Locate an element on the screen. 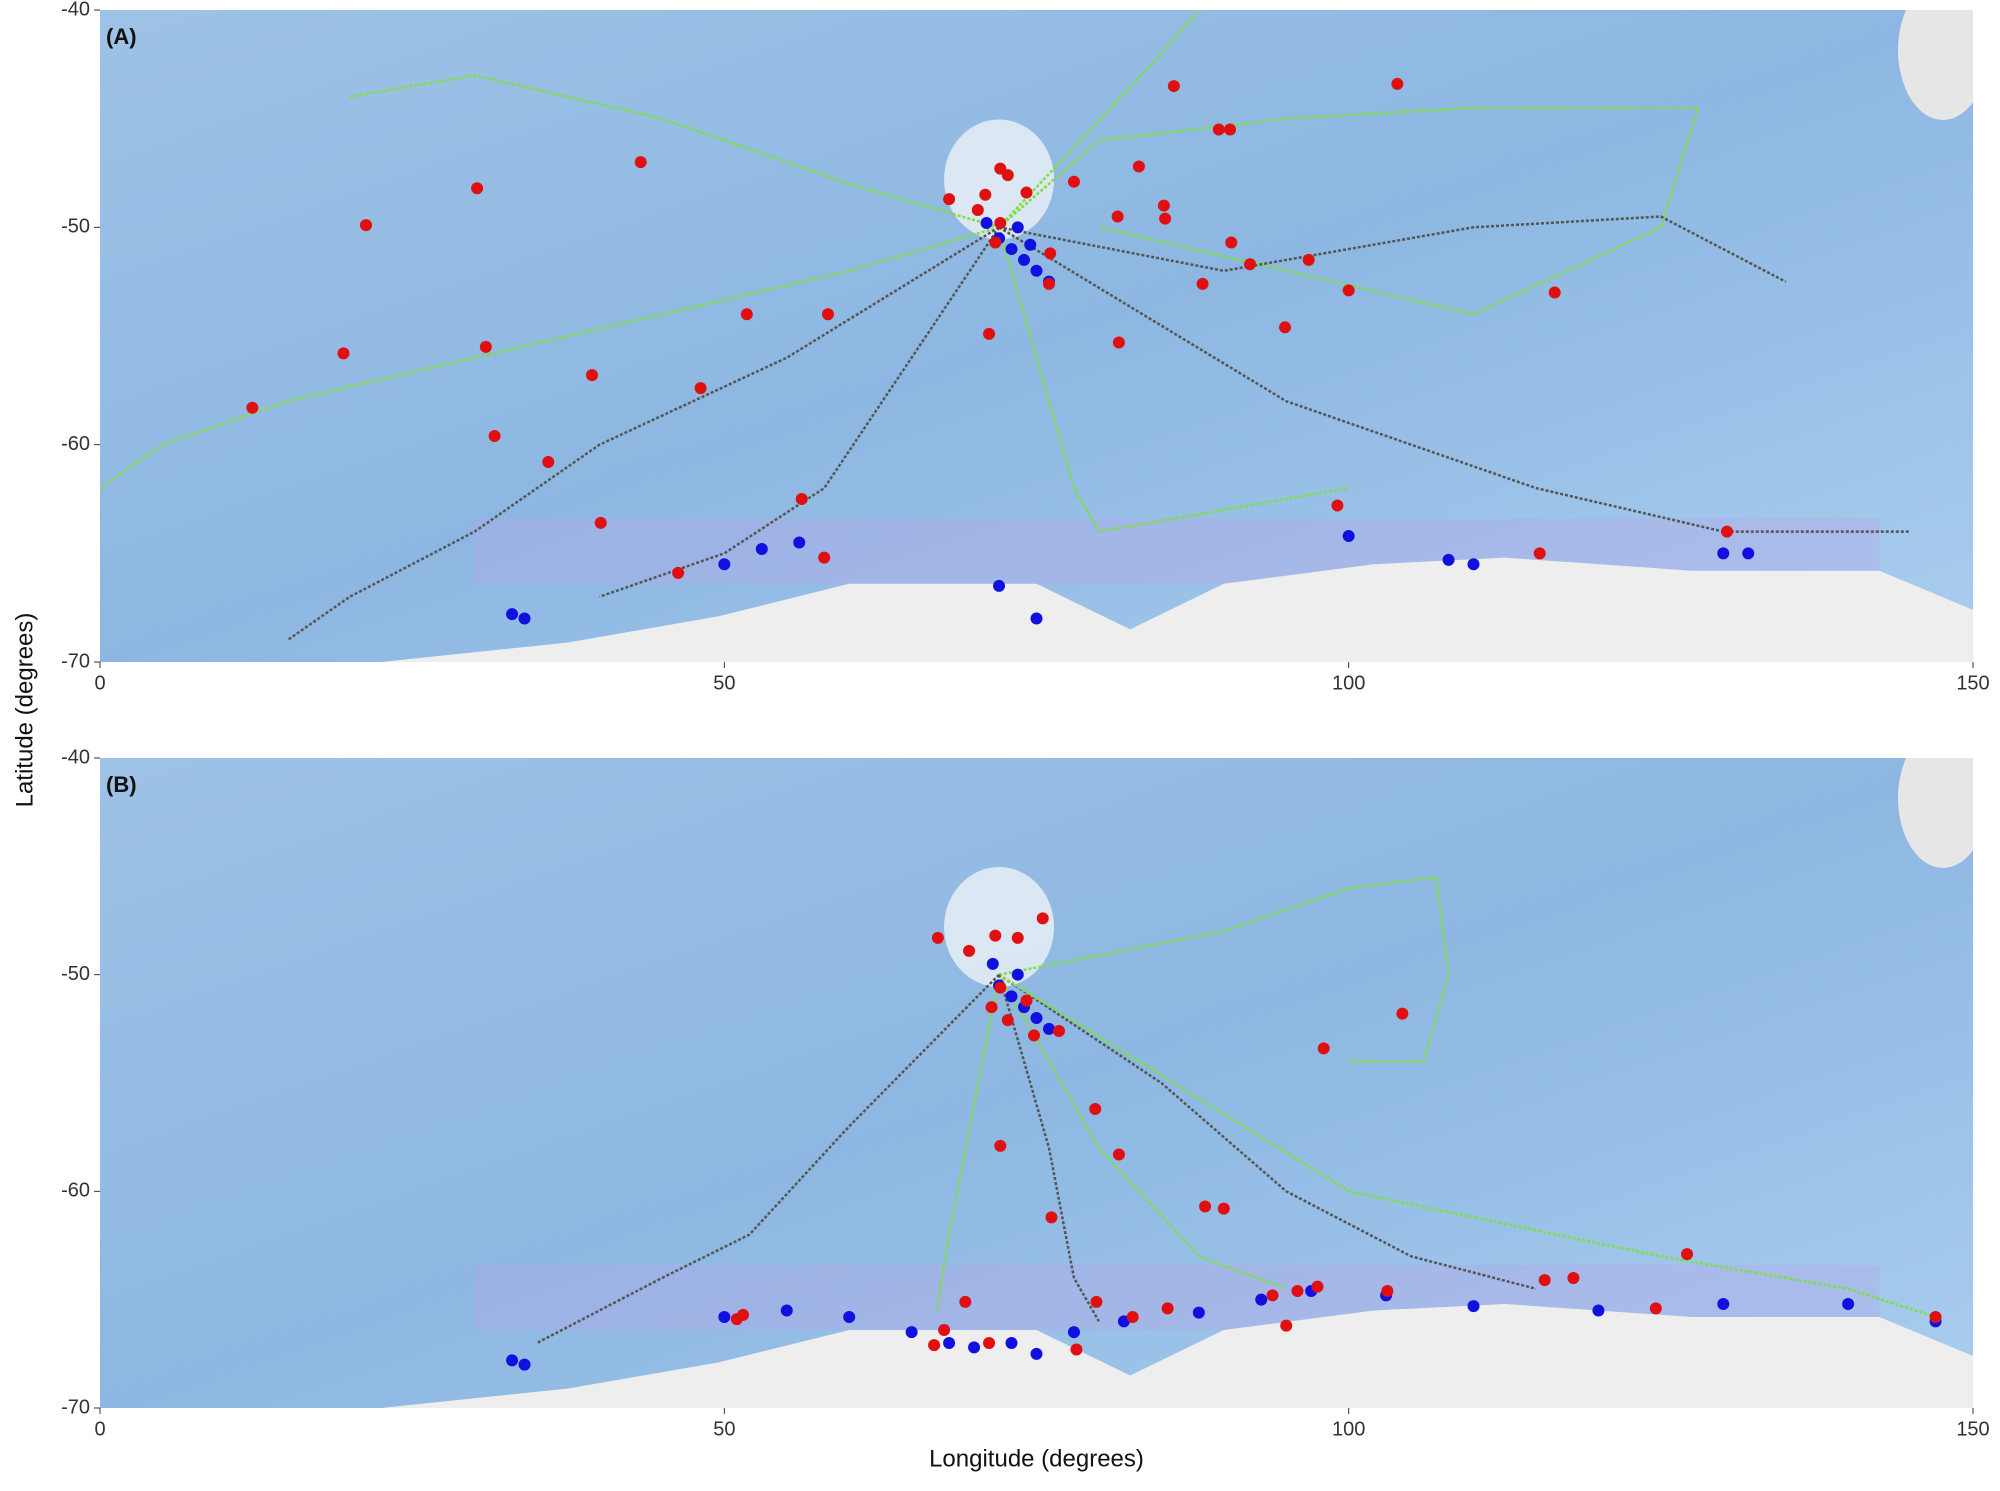  antarctica is located at coordinates (1176, 1356).